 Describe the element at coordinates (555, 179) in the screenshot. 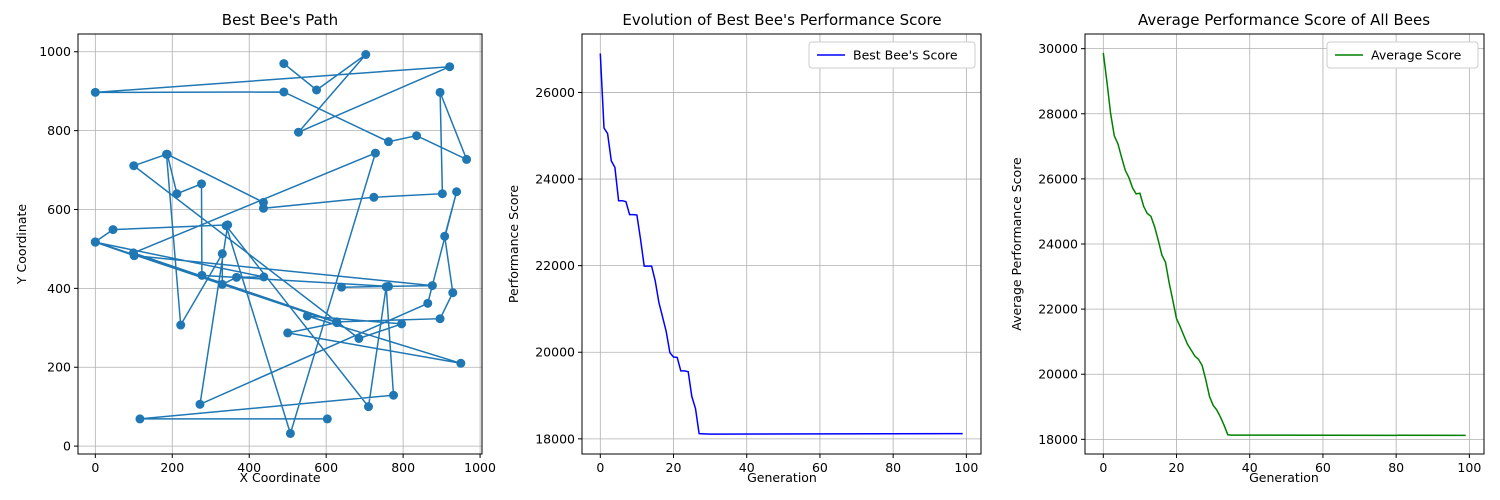

I see `best-score-chart-y-tick-label: 24000` at that location.